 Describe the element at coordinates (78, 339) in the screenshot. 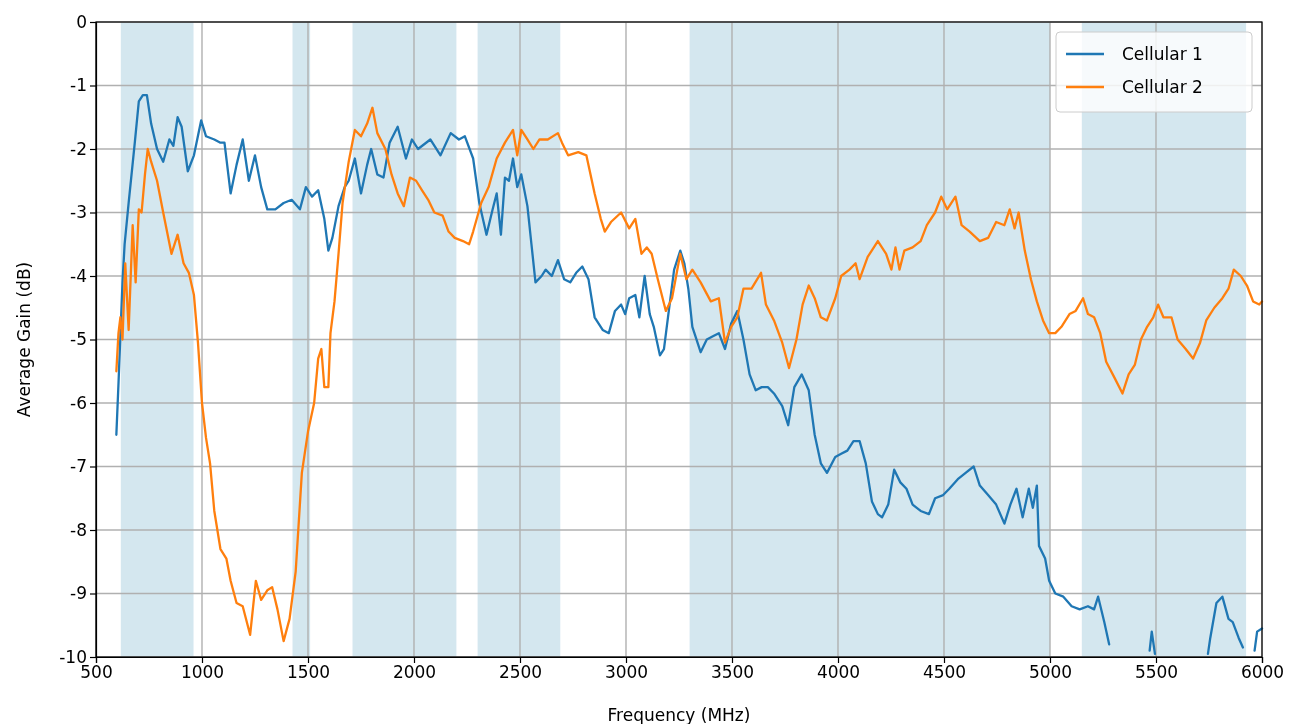

I see `y-tick-label: -5` at that location.